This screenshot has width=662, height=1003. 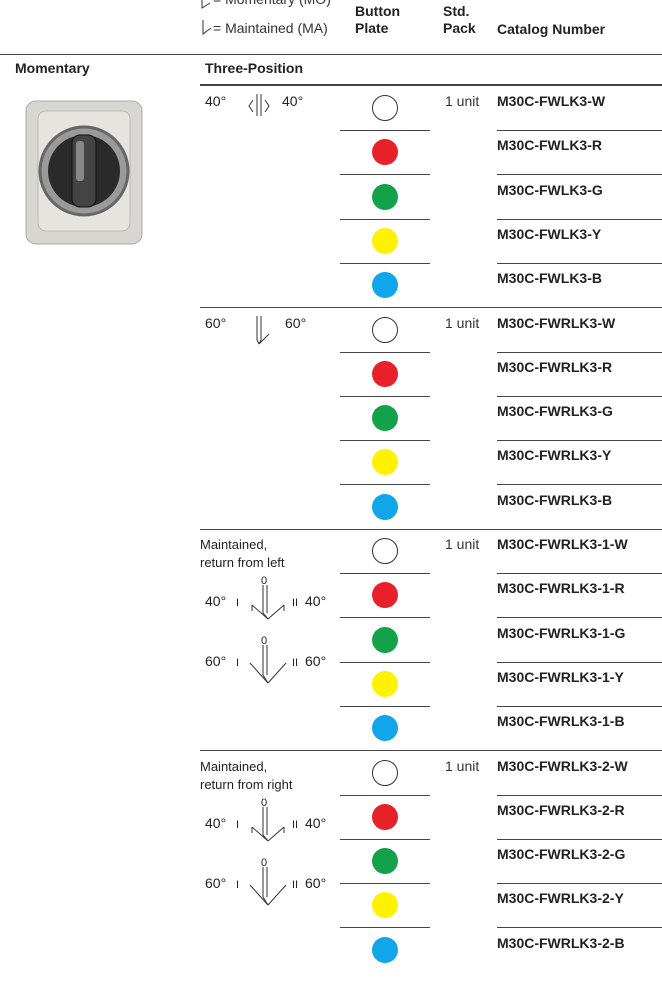 I want to click on catalog-number: M30C-FWRLK3-1-Y, so click(x=560, y=676).